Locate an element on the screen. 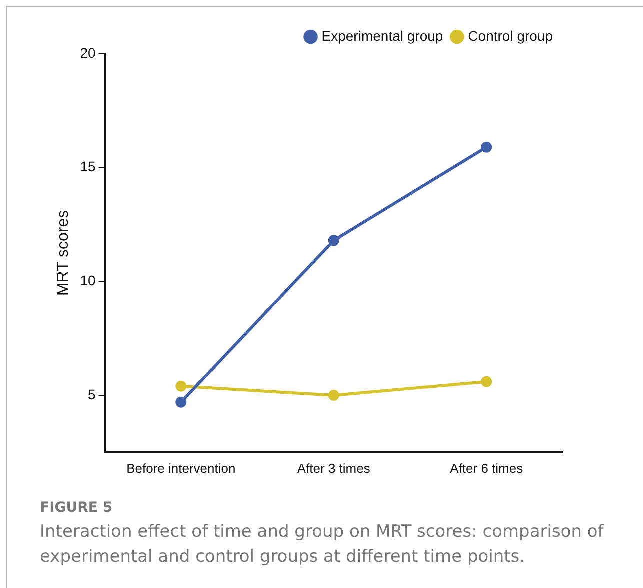 The width and height of the screenshot is (643, 588). y-tick-label: 5 is located at coordinates (92, 394).